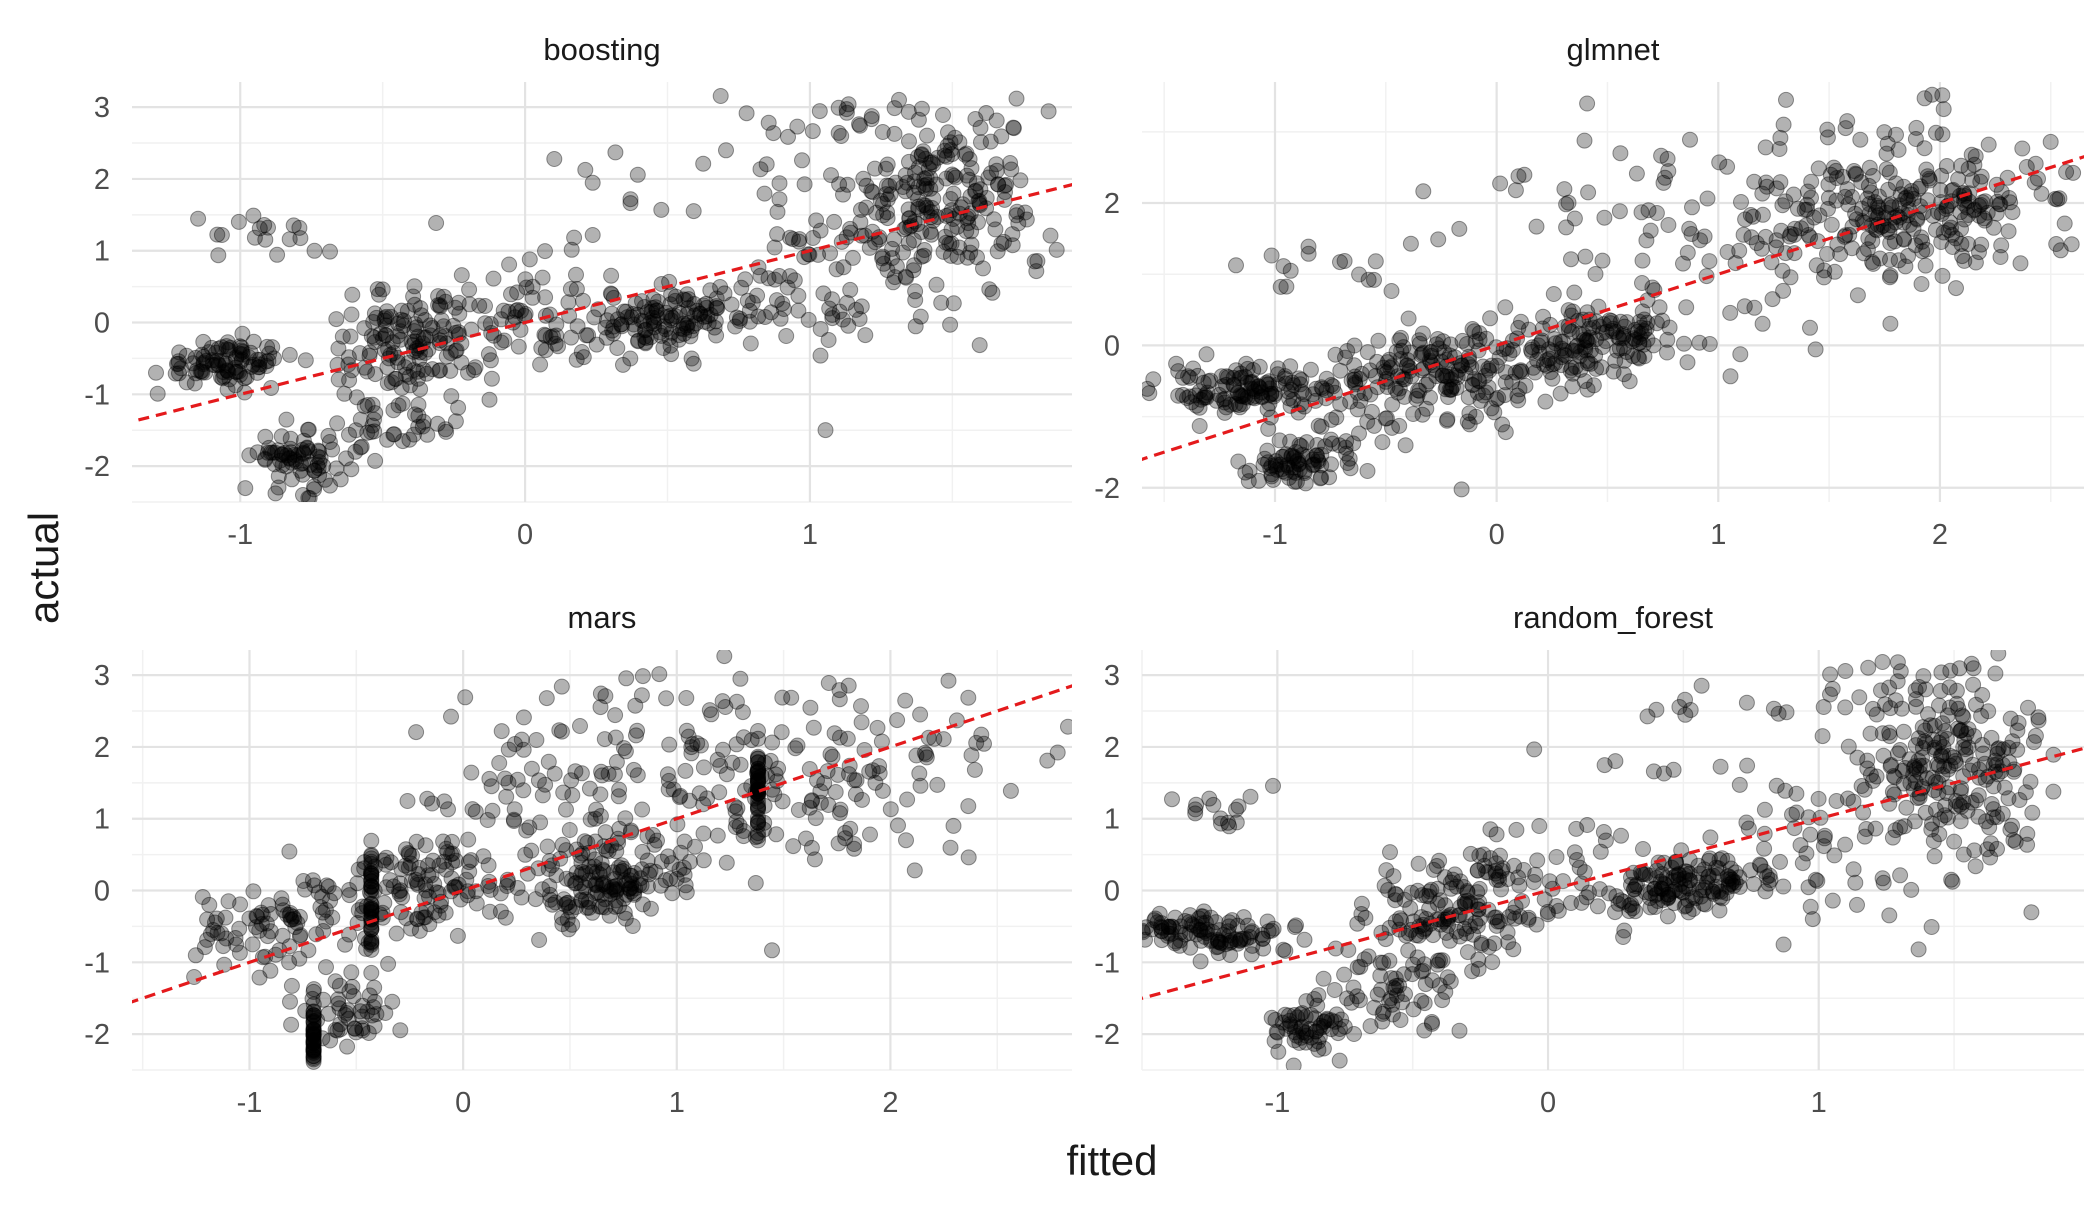 The image size is (2100, 1205). What do you see at coordinates (1107, 963) in the screenshot?
I see `y-tick-label: -1` at bounding box center [1107, 963].